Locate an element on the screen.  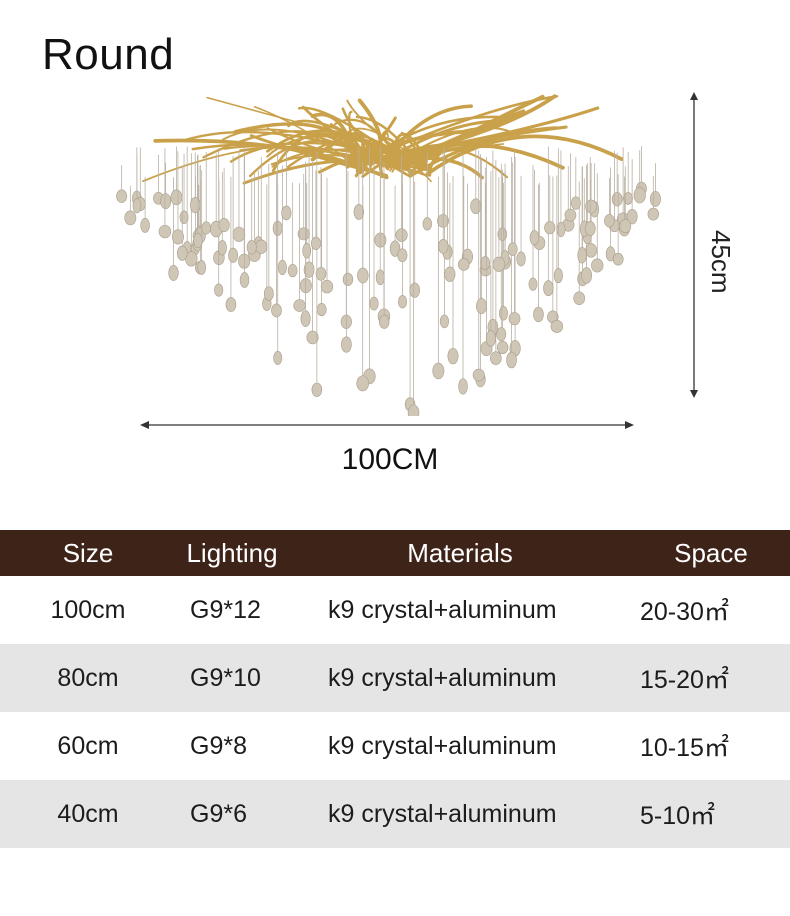
column-header-space: Space is located at coordinates (711, 553).